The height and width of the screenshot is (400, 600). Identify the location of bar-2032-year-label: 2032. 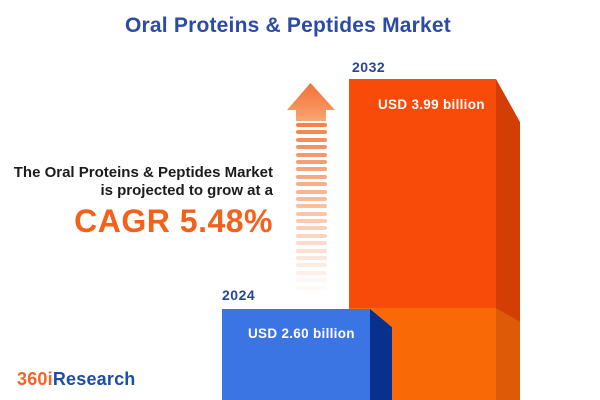
(369, 67).